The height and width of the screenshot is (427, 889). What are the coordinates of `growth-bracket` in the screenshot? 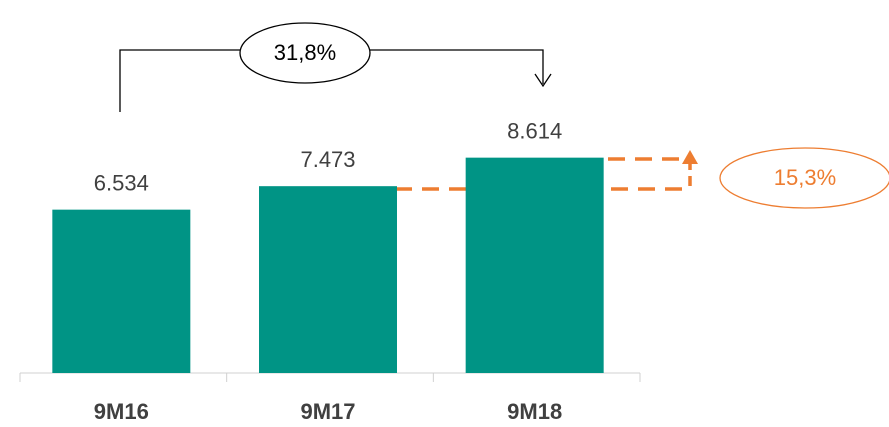 It's located at (335, 67).